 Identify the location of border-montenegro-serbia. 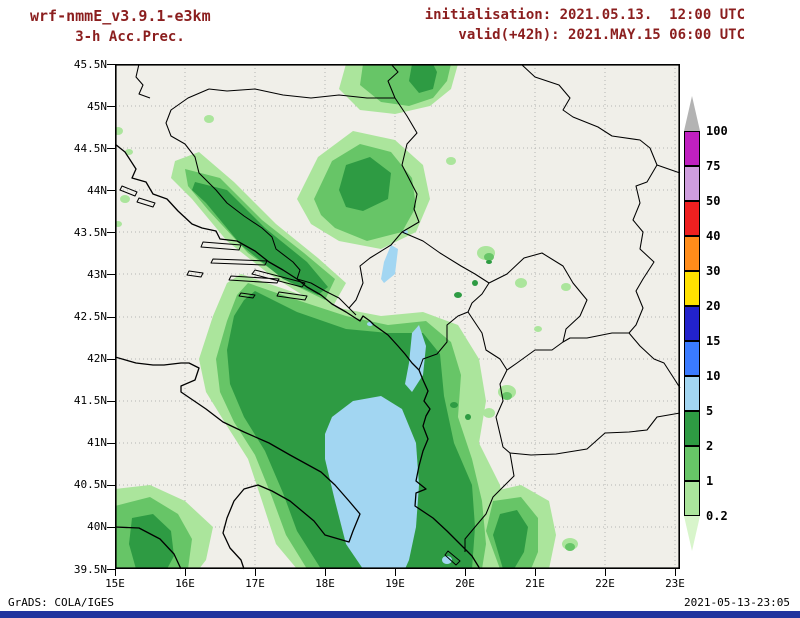
(445, 257).